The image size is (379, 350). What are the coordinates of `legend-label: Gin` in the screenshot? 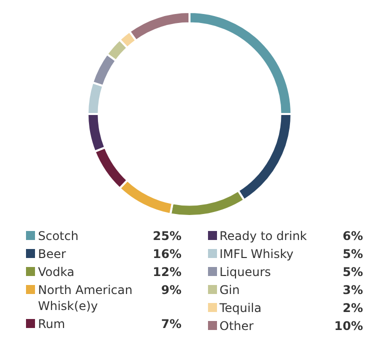 It's located at (230, 290).